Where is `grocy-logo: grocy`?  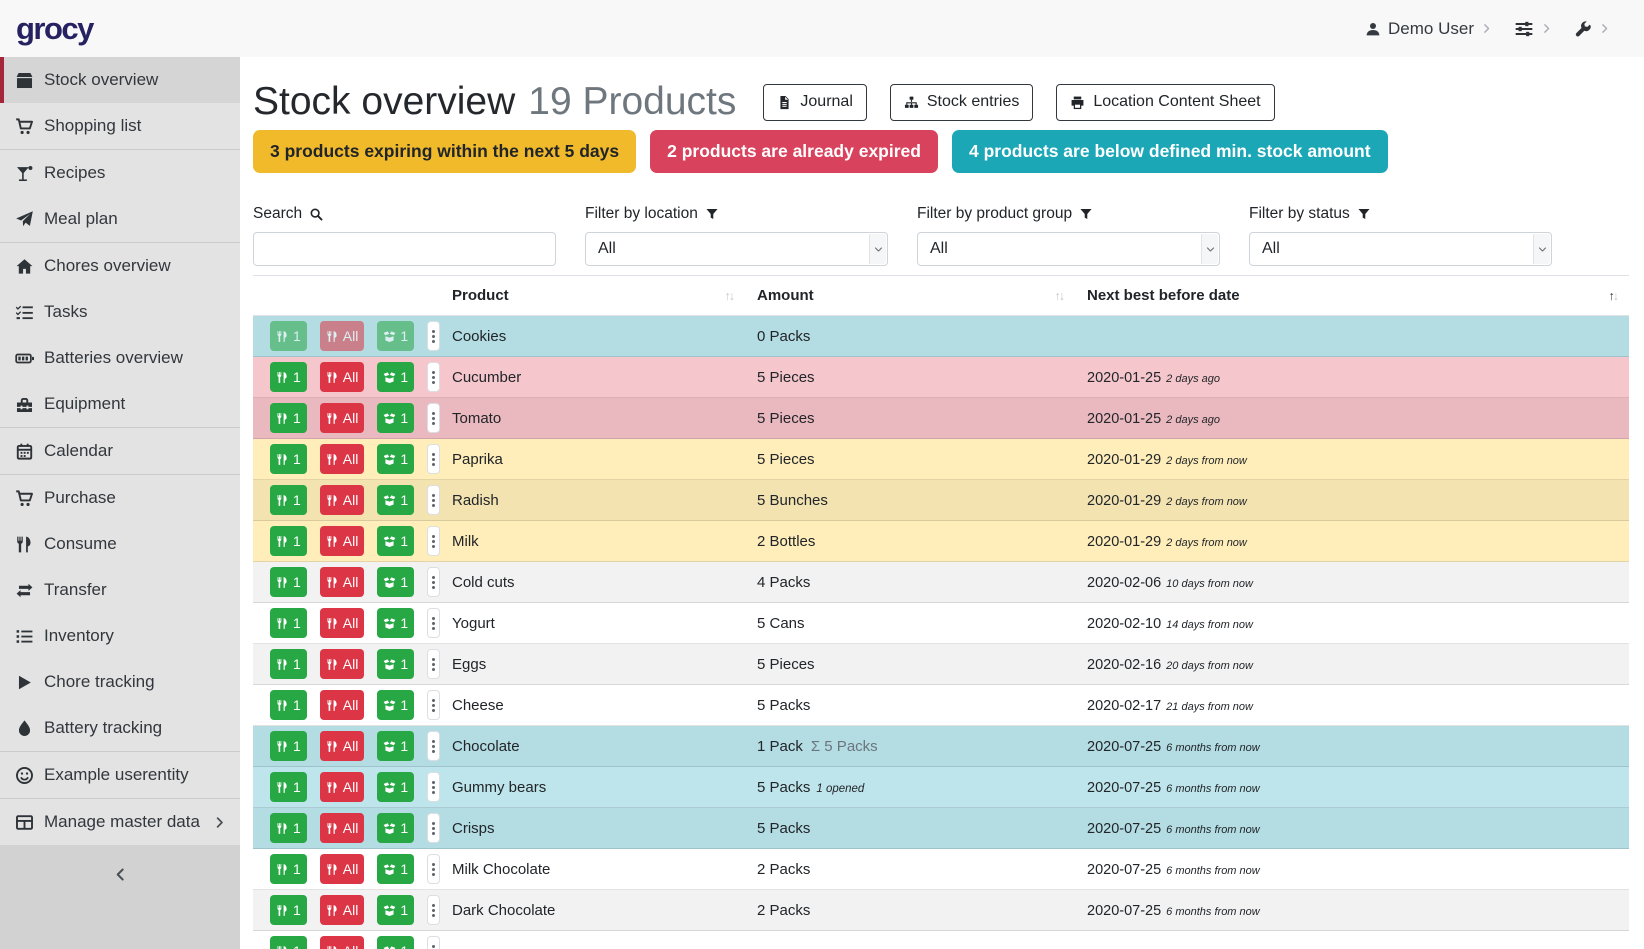 grocy-logo: grocy is located at coordinates (55, 28).